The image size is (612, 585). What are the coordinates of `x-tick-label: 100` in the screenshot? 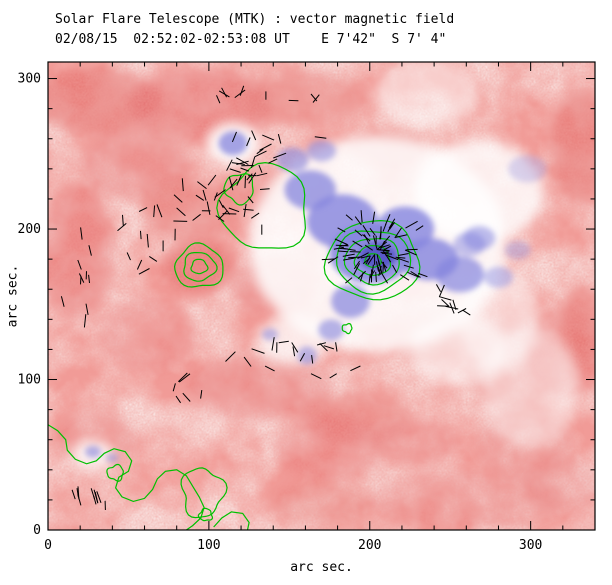 It's located at (208, 545).